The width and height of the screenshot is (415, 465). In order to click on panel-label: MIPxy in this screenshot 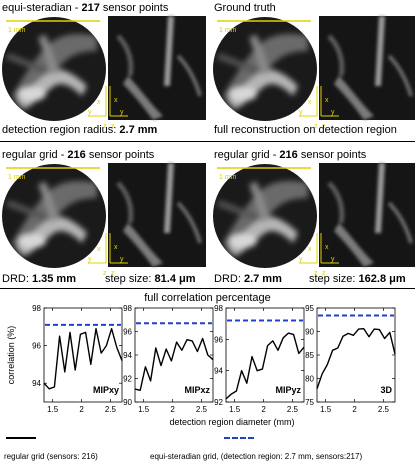, I will do `click(106, 390)`.